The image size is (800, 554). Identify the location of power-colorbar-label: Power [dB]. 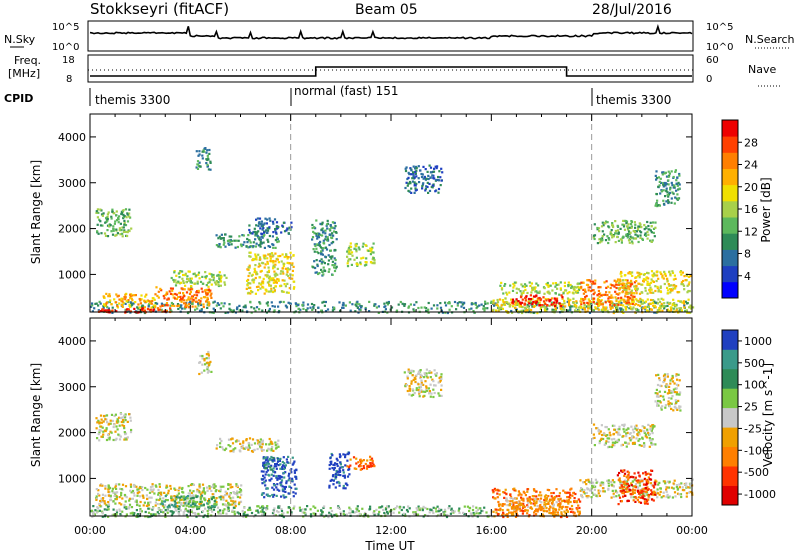
(766, 209).